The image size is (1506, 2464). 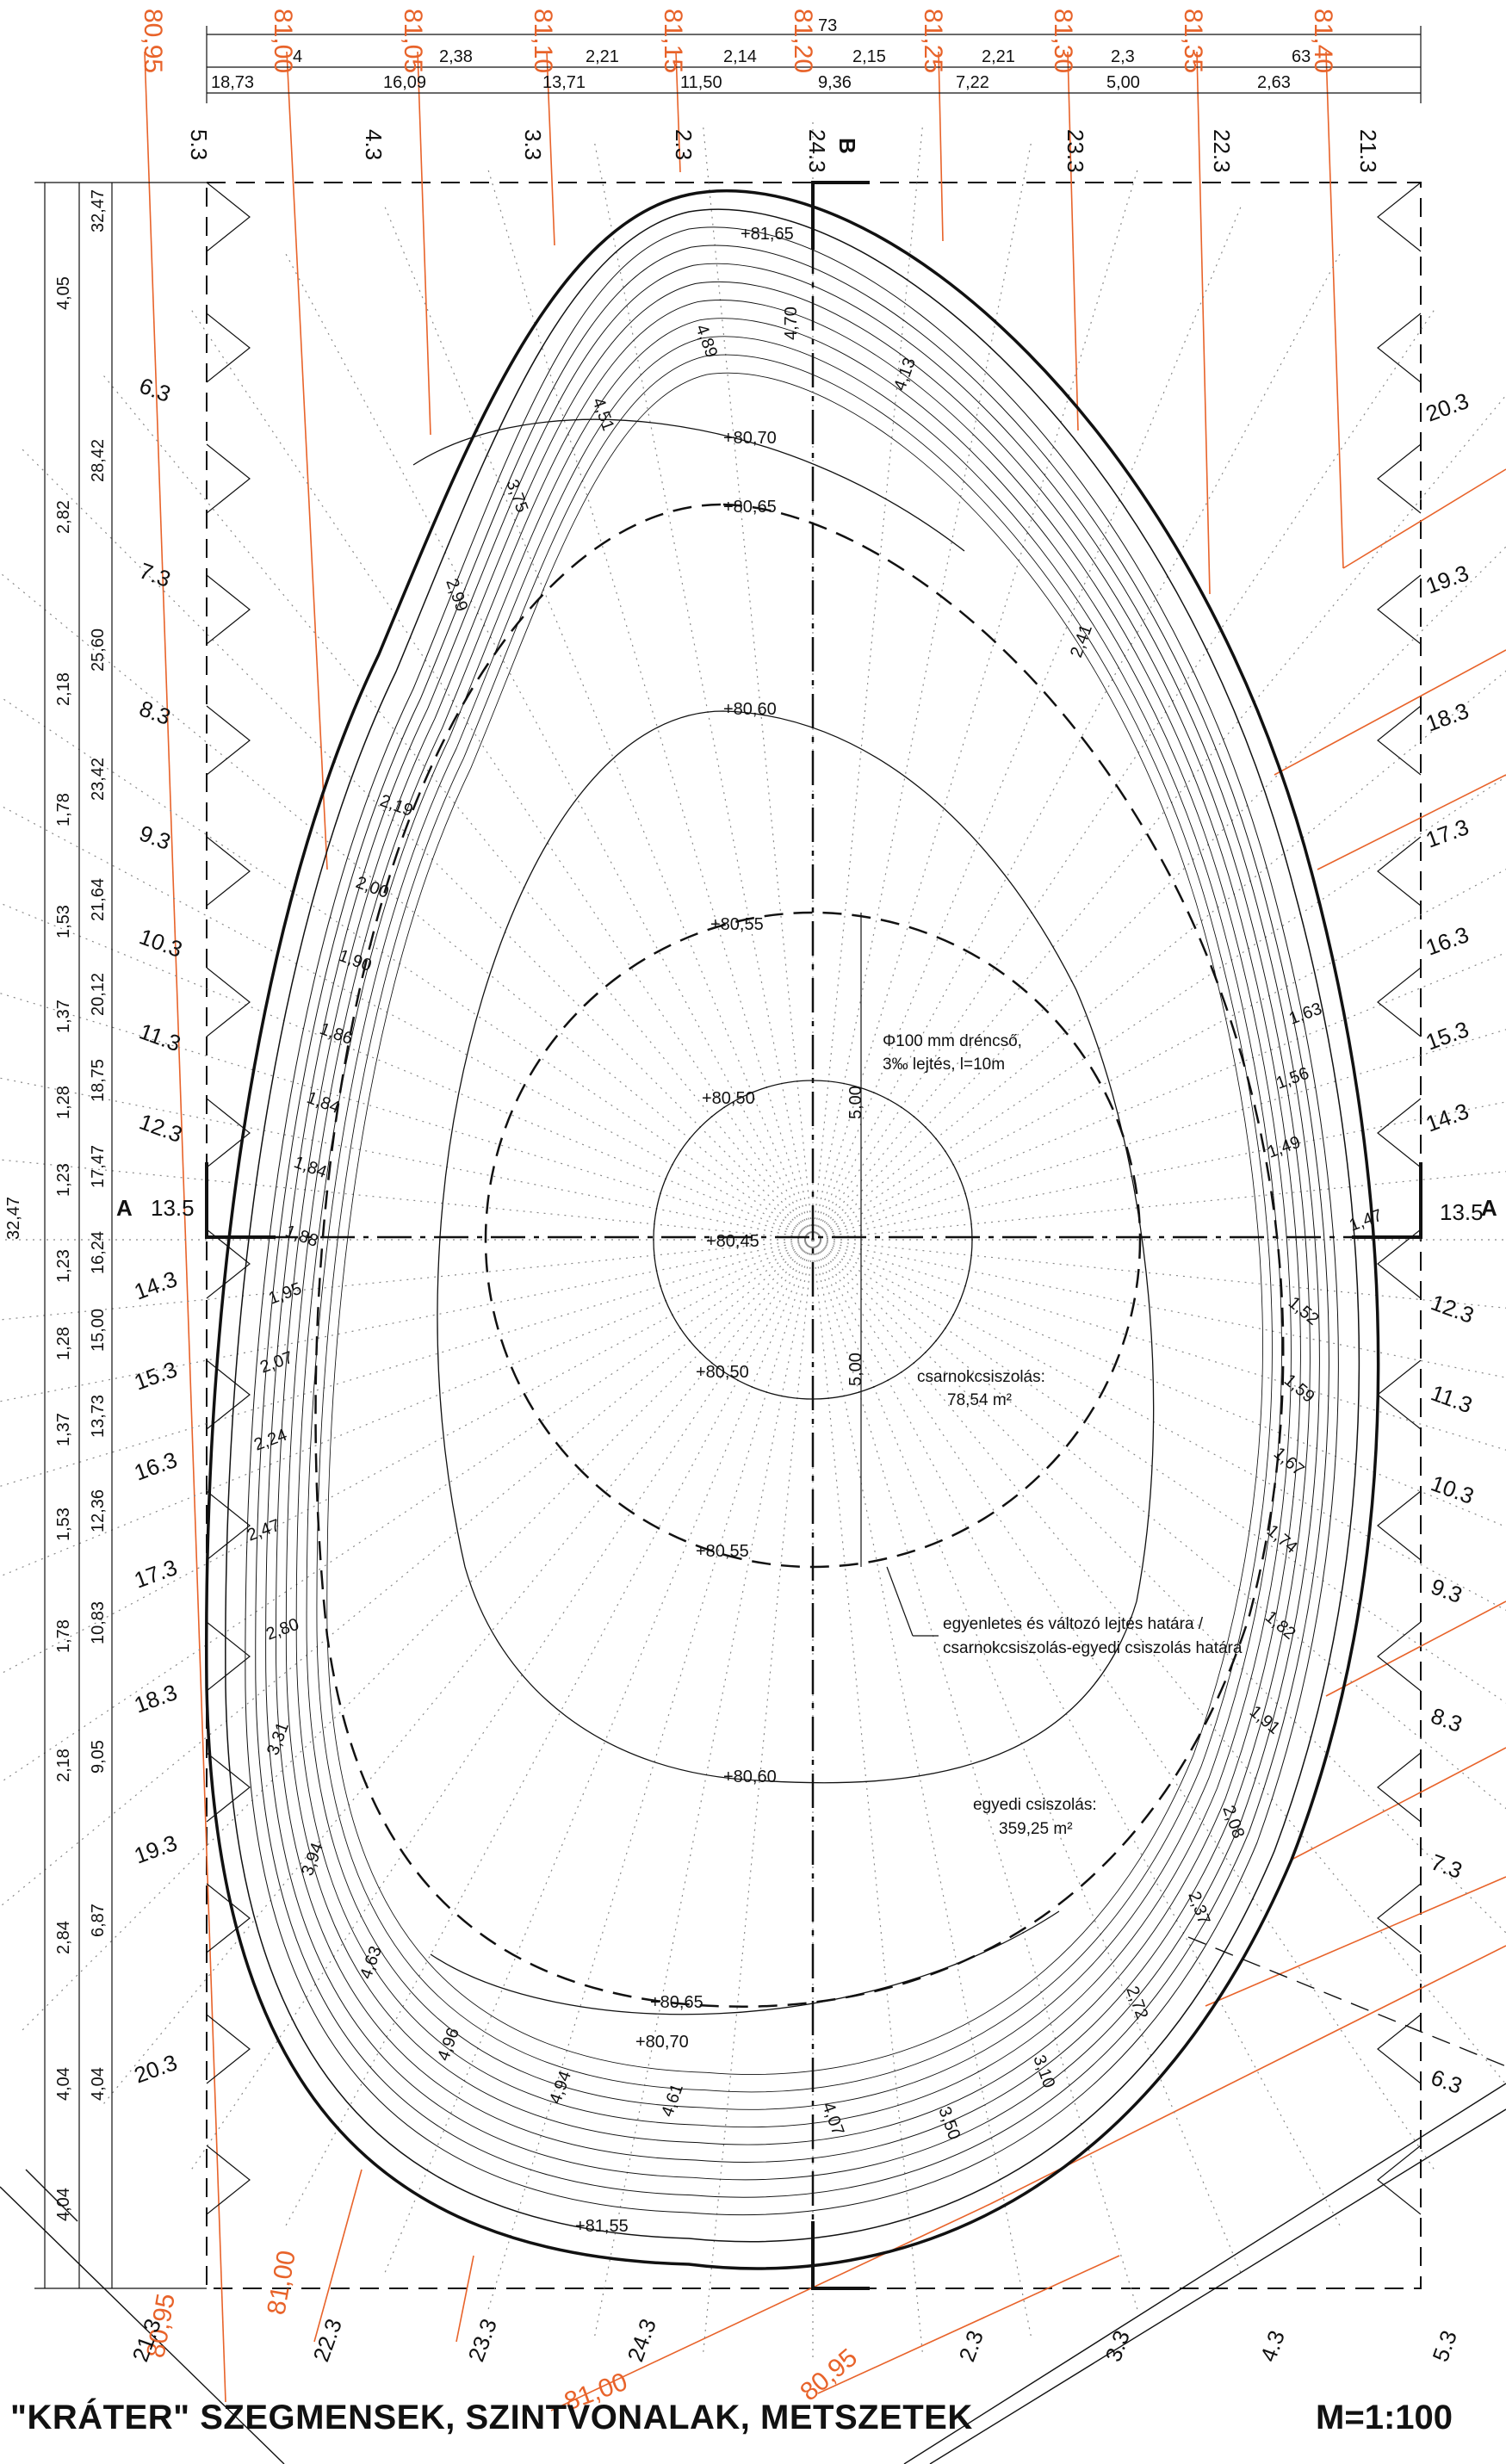 What do you see at coordinates (1447, 407) in the screenshot?
I see `right-segment-label: 20.3` at bounding box center [1447, 407].